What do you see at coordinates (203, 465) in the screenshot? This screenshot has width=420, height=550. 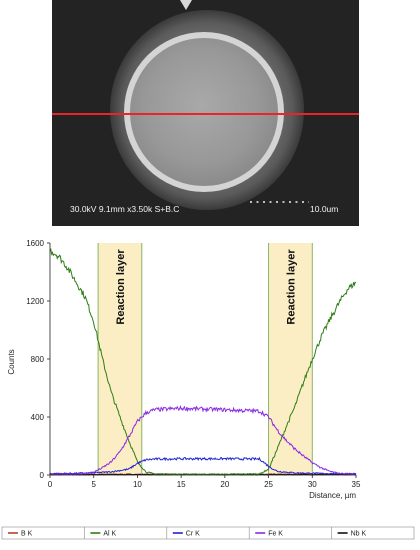 I see `series-line-cr-k` at bounding box center [203, 465].